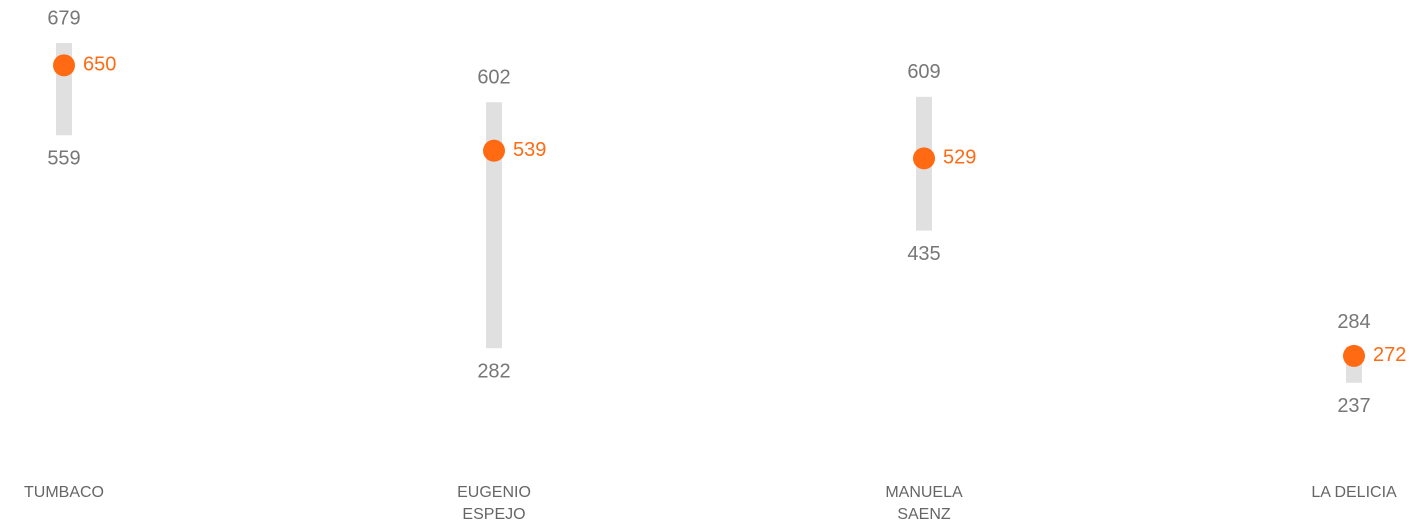 The image size is (1412, 526). What do you see at coordinates (924, 503) in the screenshot?
I see `category-label: MANUELA SAENZ` at bounding box center [924, 503].